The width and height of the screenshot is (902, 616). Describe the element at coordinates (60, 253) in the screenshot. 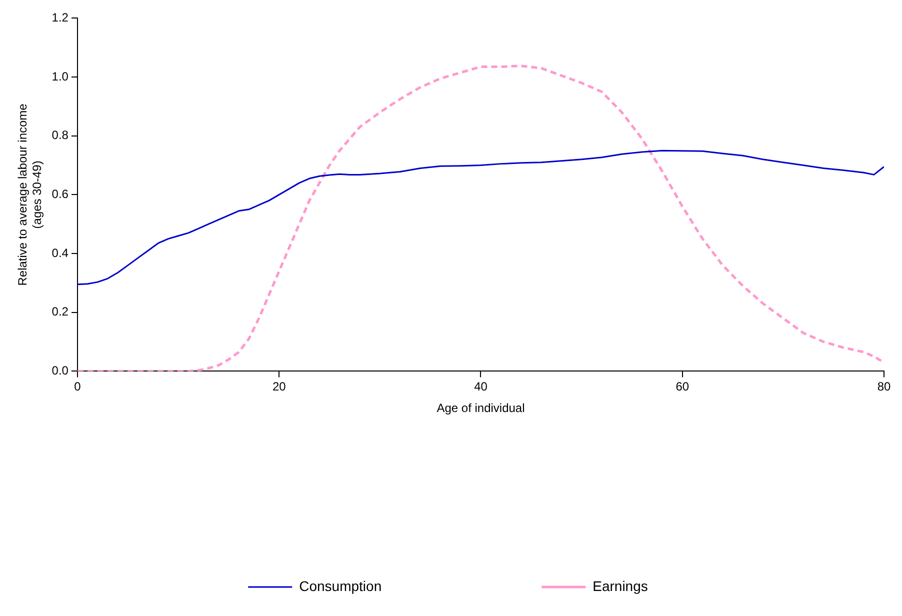

I see `y-tick-label: 0.4` at that location.